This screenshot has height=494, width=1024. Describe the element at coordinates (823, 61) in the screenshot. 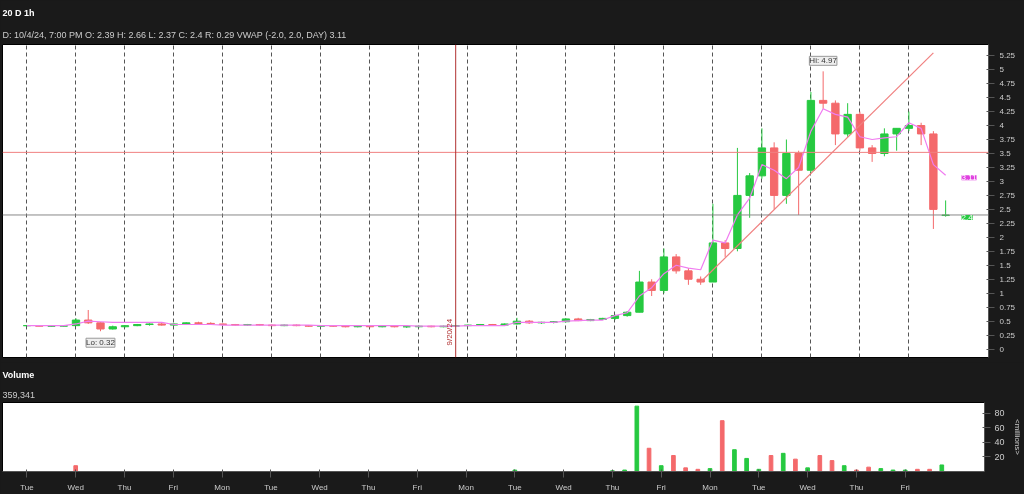

I see `annotation: Hi: 4.97` at that location.